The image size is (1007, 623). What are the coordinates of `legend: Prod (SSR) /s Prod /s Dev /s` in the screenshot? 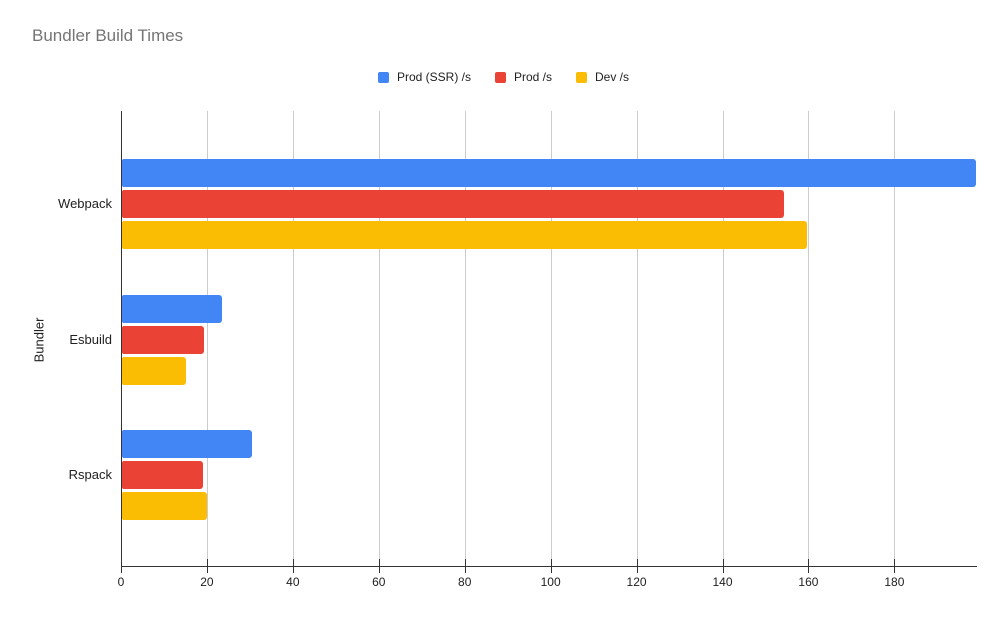 It's located at (503, 77).